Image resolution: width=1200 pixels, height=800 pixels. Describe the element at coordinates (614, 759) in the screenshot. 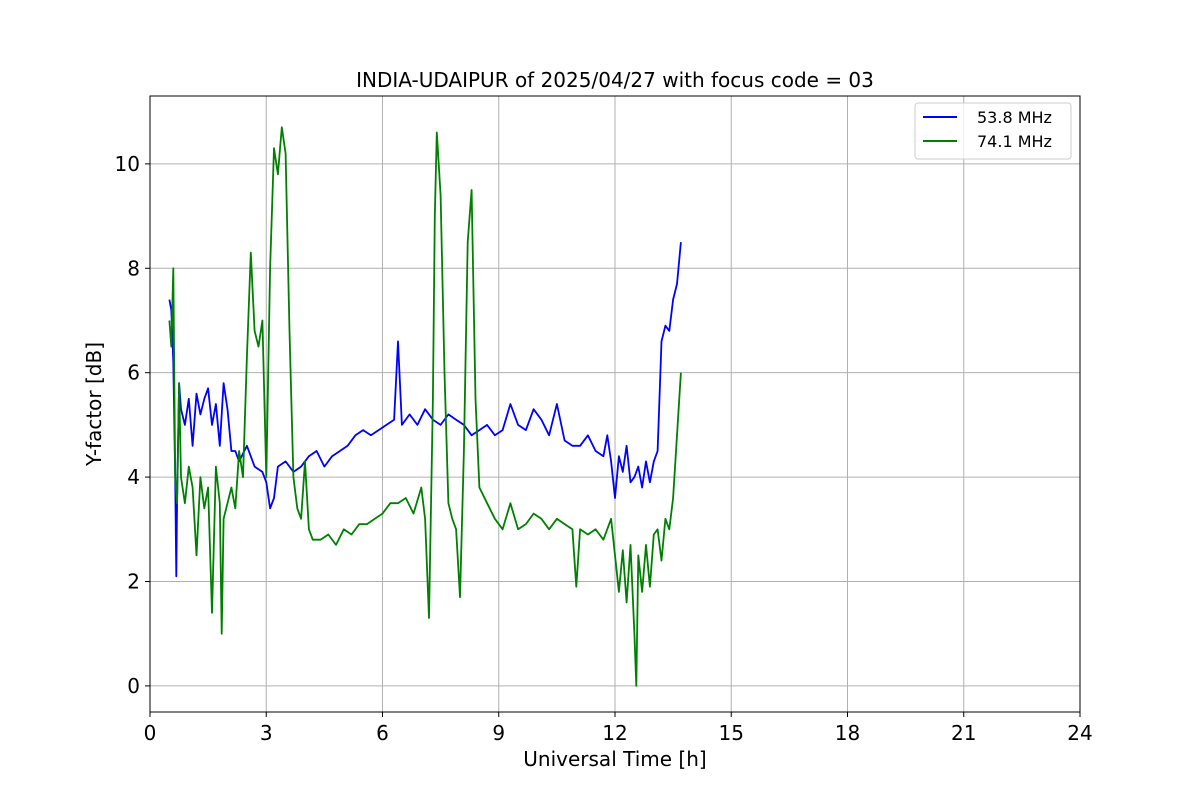

I see `x-axis-label: Universal Time [h]` at that location.